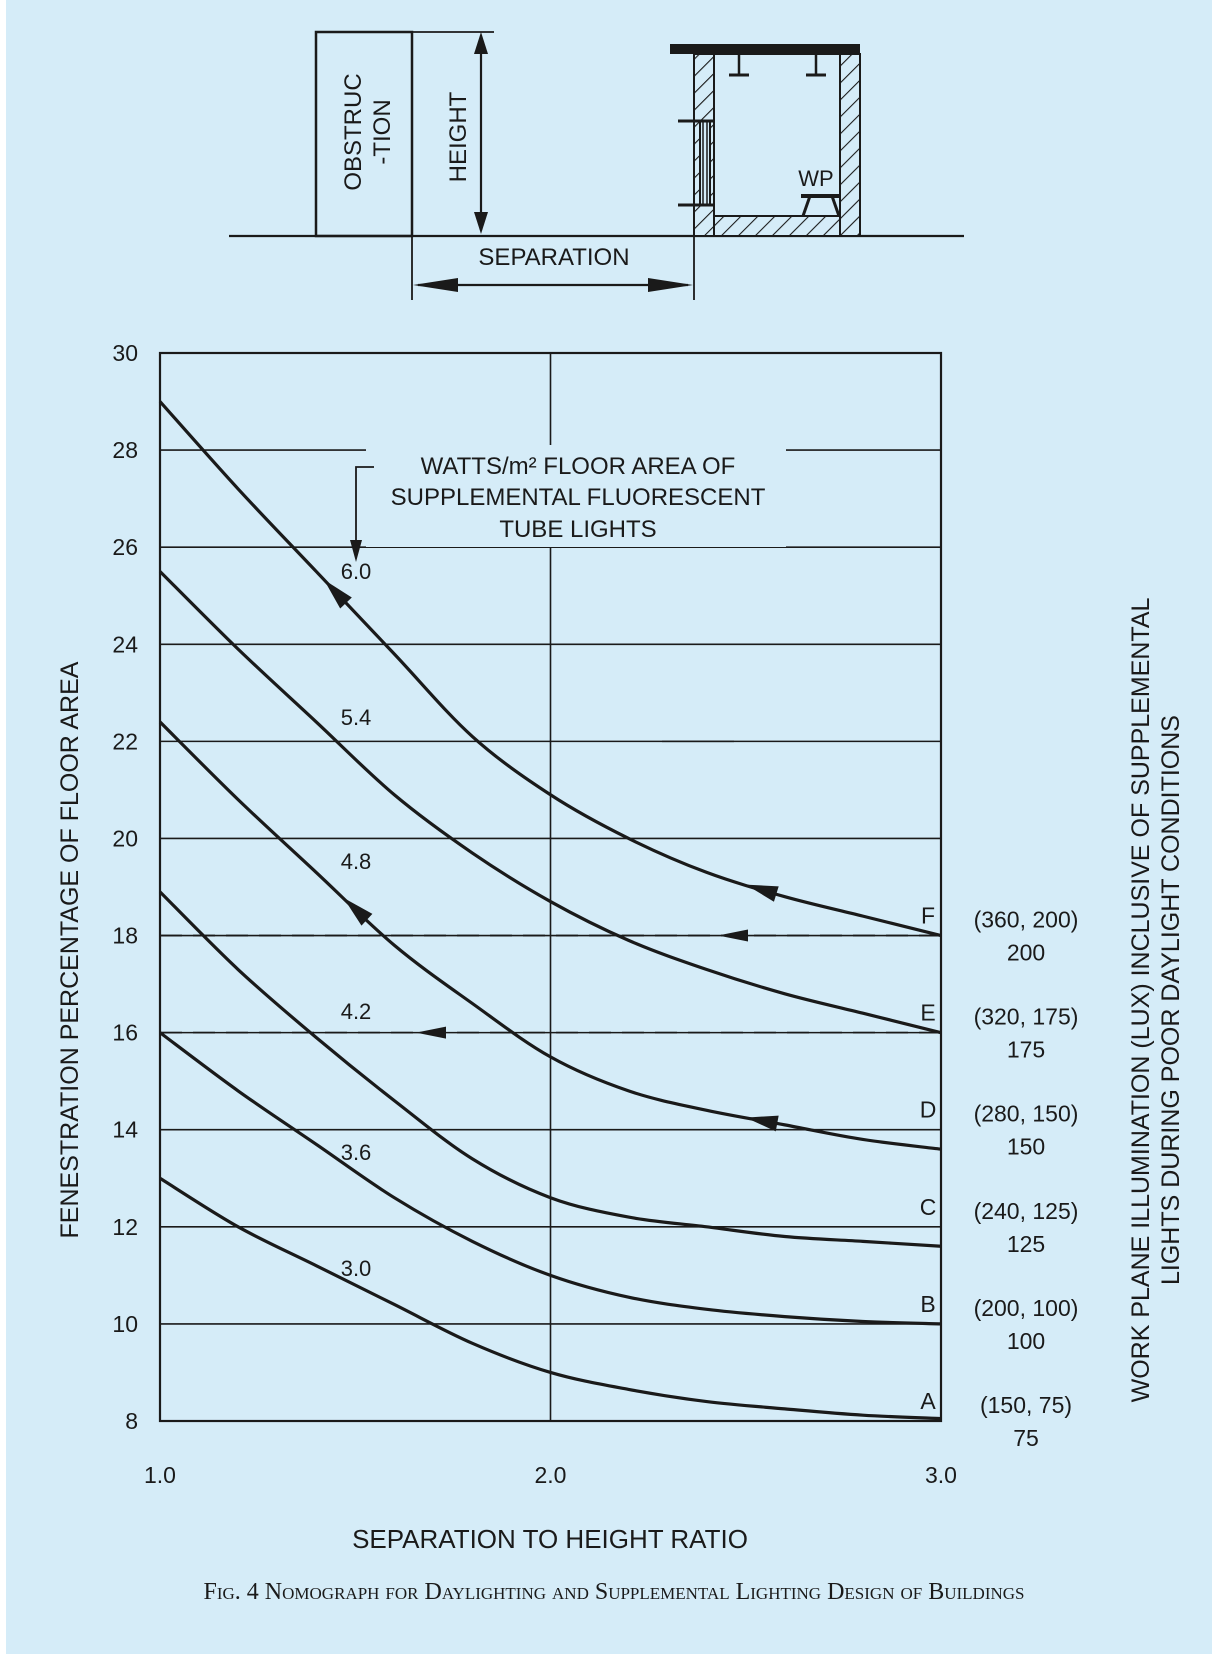  I want to click on work-plane-table-icon, so click(821, 205).